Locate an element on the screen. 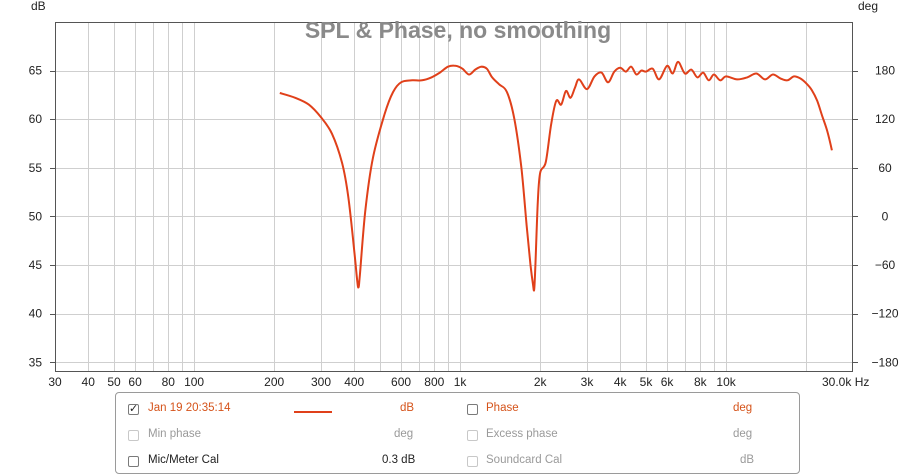 This screenshot has width=918, height=475. left-tick-label: 50 is located at coordinates (36, 216).